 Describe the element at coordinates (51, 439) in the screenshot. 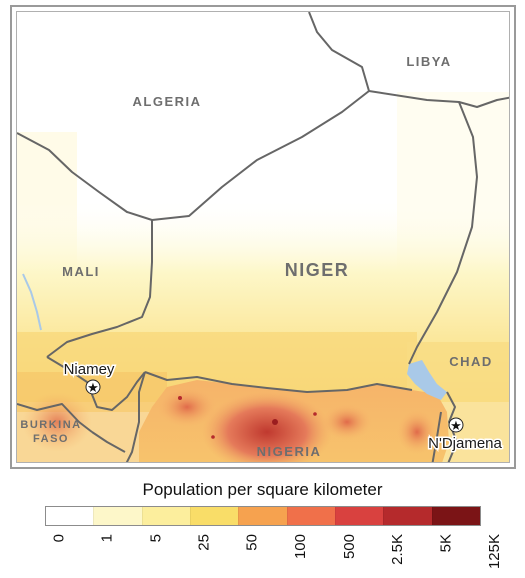

I see `label-burkina-line2: FASO` at that location.